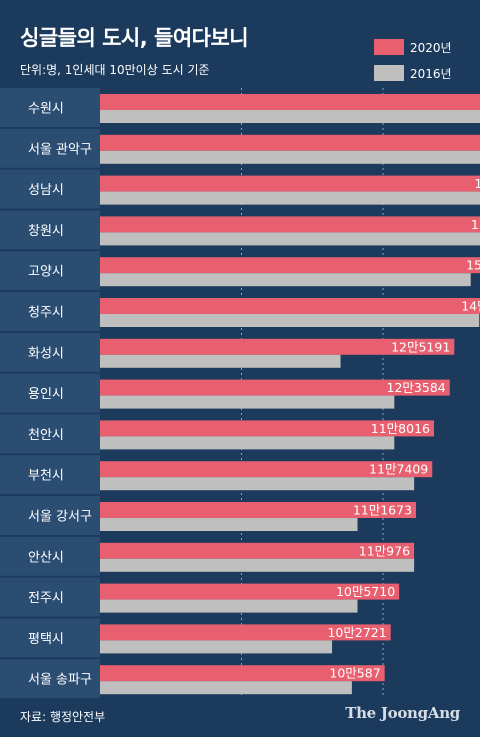  What do you see at coordinates (420, 346) in the screenshot?
I see `value-label-2020: 12만5191` at bounding box center [420, 346].